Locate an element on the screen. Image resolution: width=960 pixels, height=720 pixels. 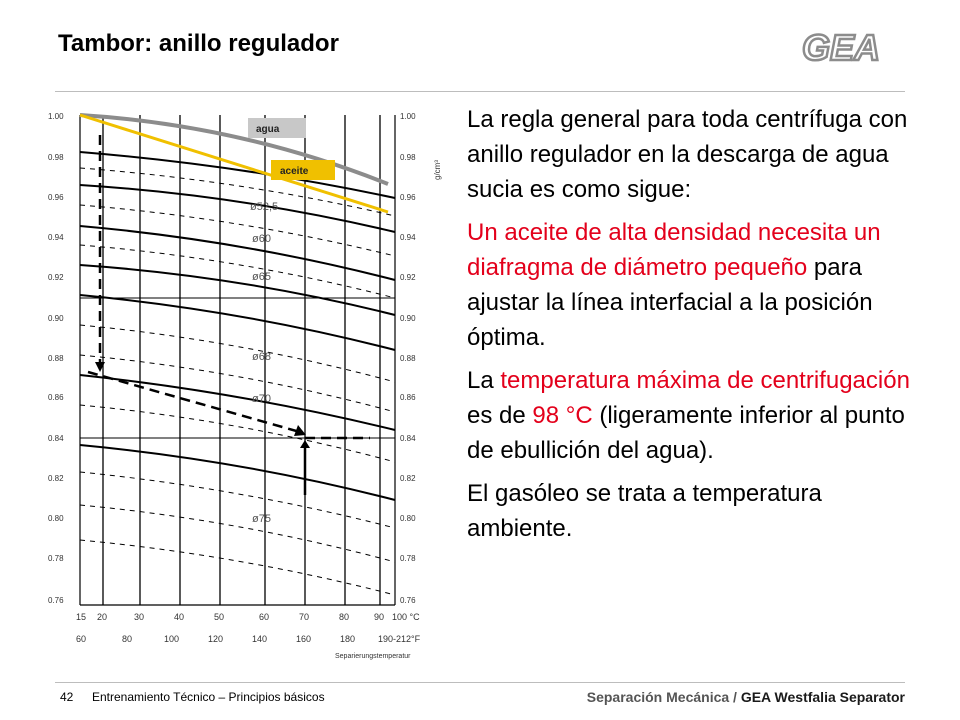
gea-logo: GEA is located at coordinates (841, 47).